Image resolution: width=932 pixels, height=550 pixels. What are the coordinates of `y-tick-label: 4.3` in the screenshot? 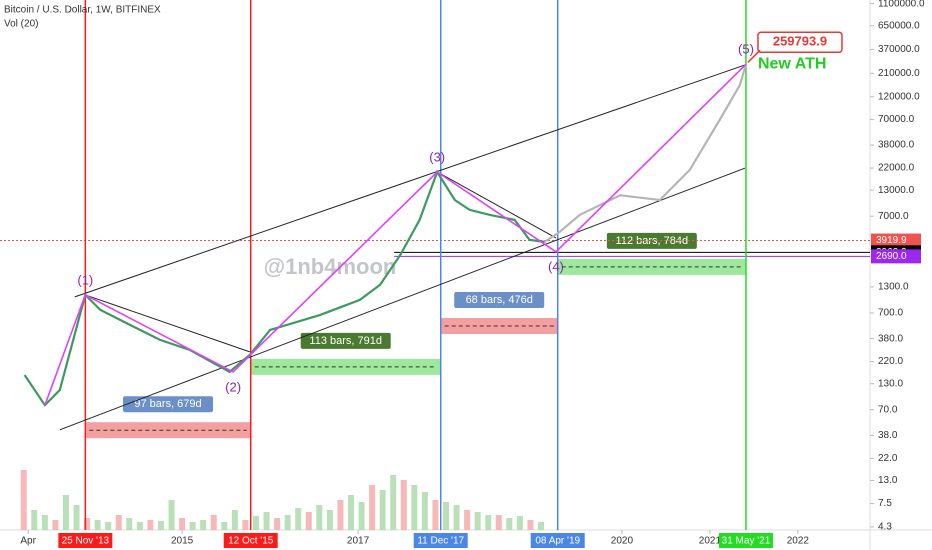 It's located at (885, 527).